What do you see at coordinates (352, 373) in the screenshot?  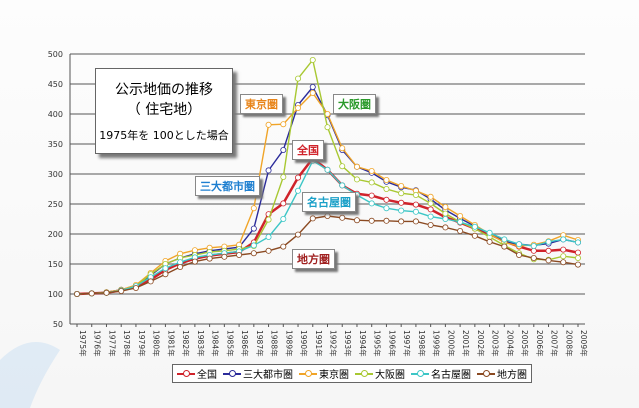 I see `legend: 全国 三大都市圏 東京圏 大阪圏 名古屋圏 地方圏` at bounding box center [352, 373].